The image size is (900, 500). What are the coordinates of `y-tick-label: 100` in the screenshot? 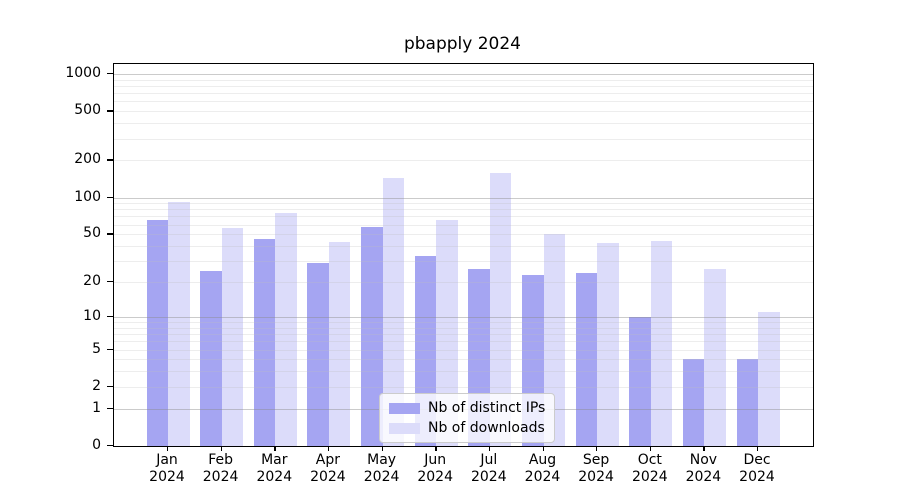 It's located at (87, 196).